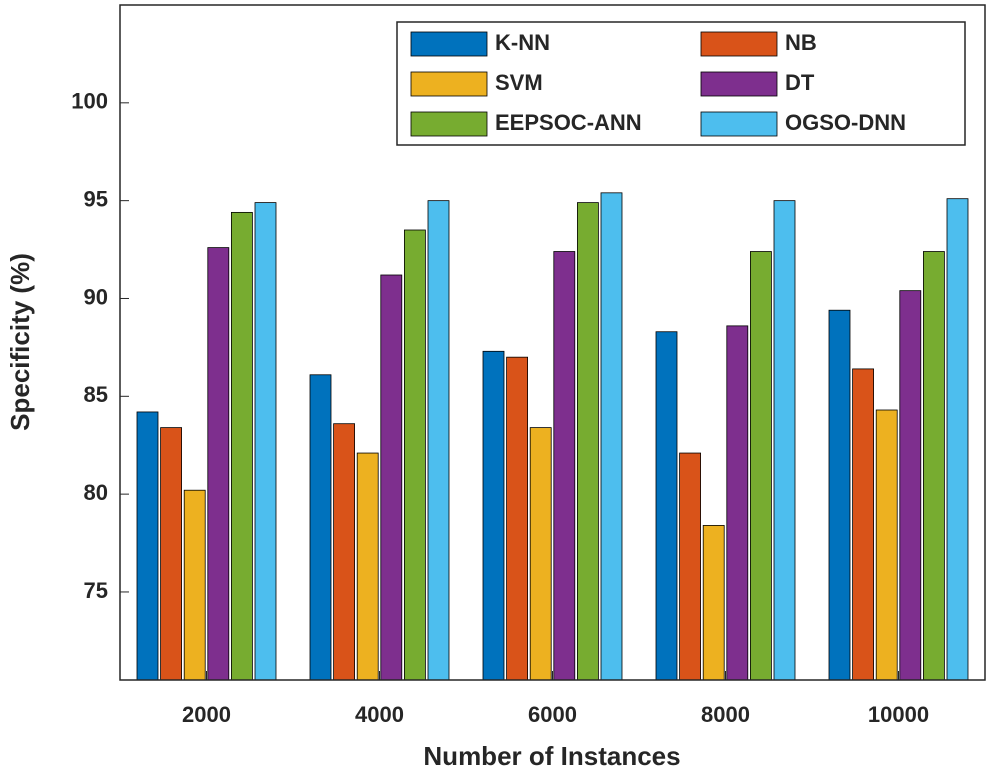 Image resolution: width=991 pixels, height=780 pixels. Describe the element at coordinates (898, 714) in the screenshot. I see `x-tick-label: 10000` at that location.